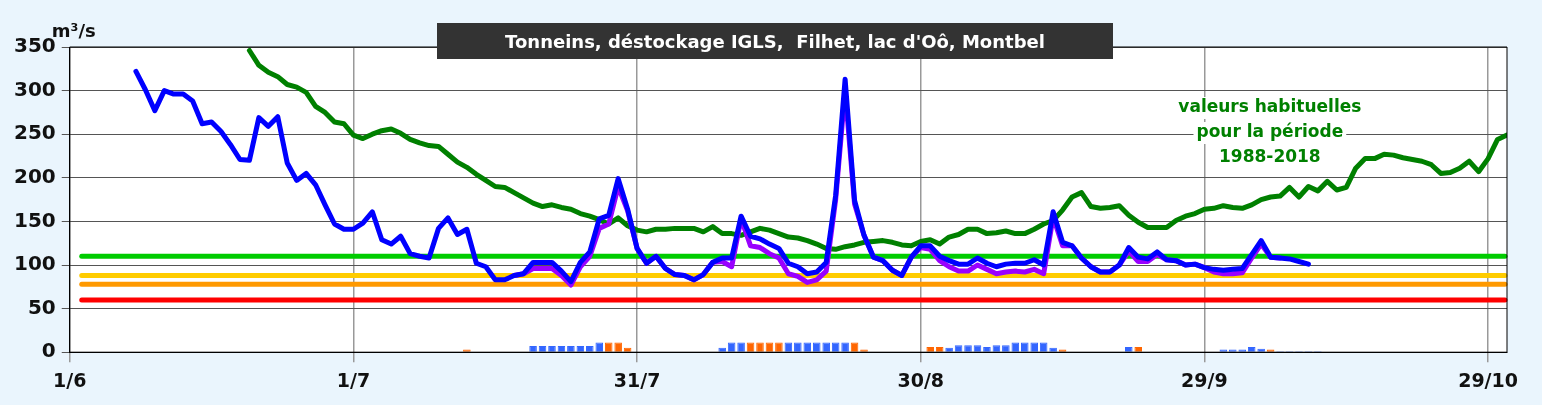  What do you see at coordinates (921, 379) in the screenshot?
I see `x-tick-label: 30/8` at bounding box center [921, 379].